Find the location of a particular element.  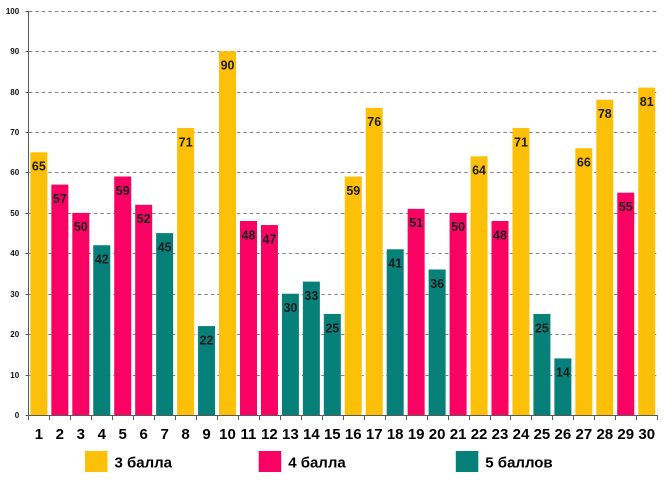

svg-text: 0 is located at coordinates (17, 415).